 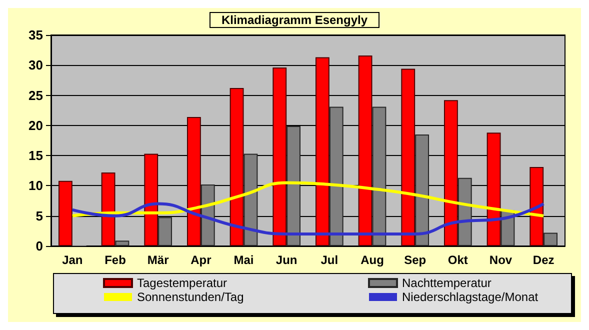 What do you see at coordinates (35, 95) in the screenshot?
I see `y-tick-label: 25` at bounding box center [35, 95].